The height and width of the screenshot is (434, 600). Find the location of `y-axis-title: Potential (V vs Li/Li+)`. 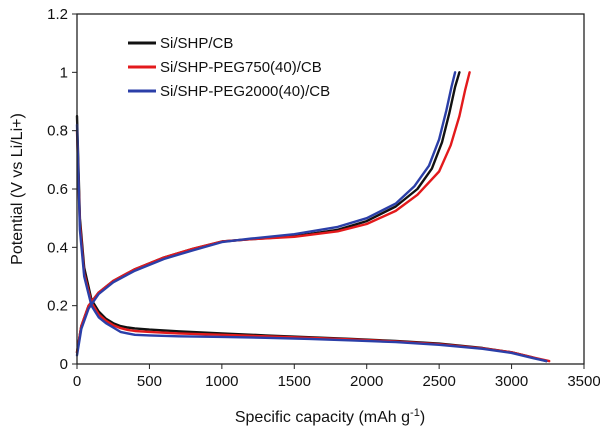

y-axis-title: Potential (V vs Li/Li+) is located at coordinates (17, 189).